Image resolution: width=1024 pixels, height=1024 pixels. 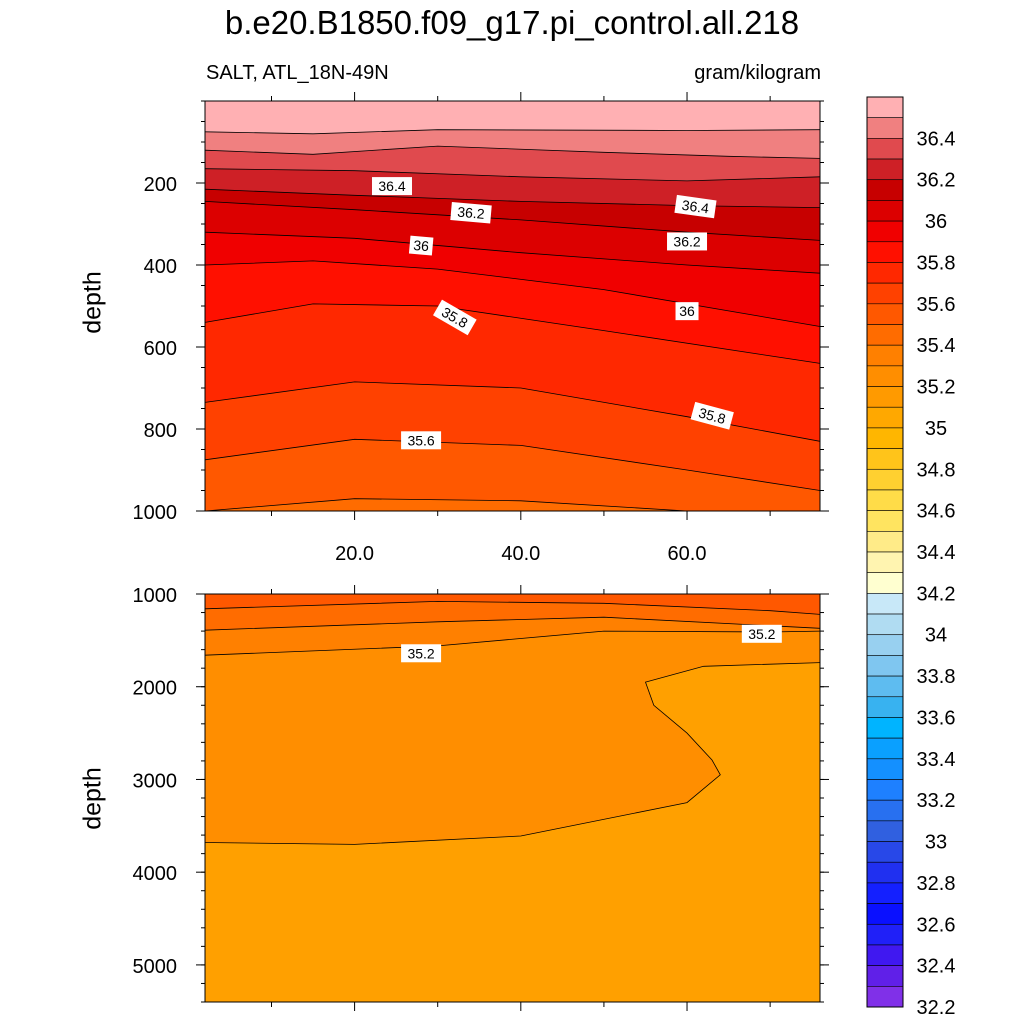 I want to click on colorbar-label: 34.4, so click(x=936, y=553).